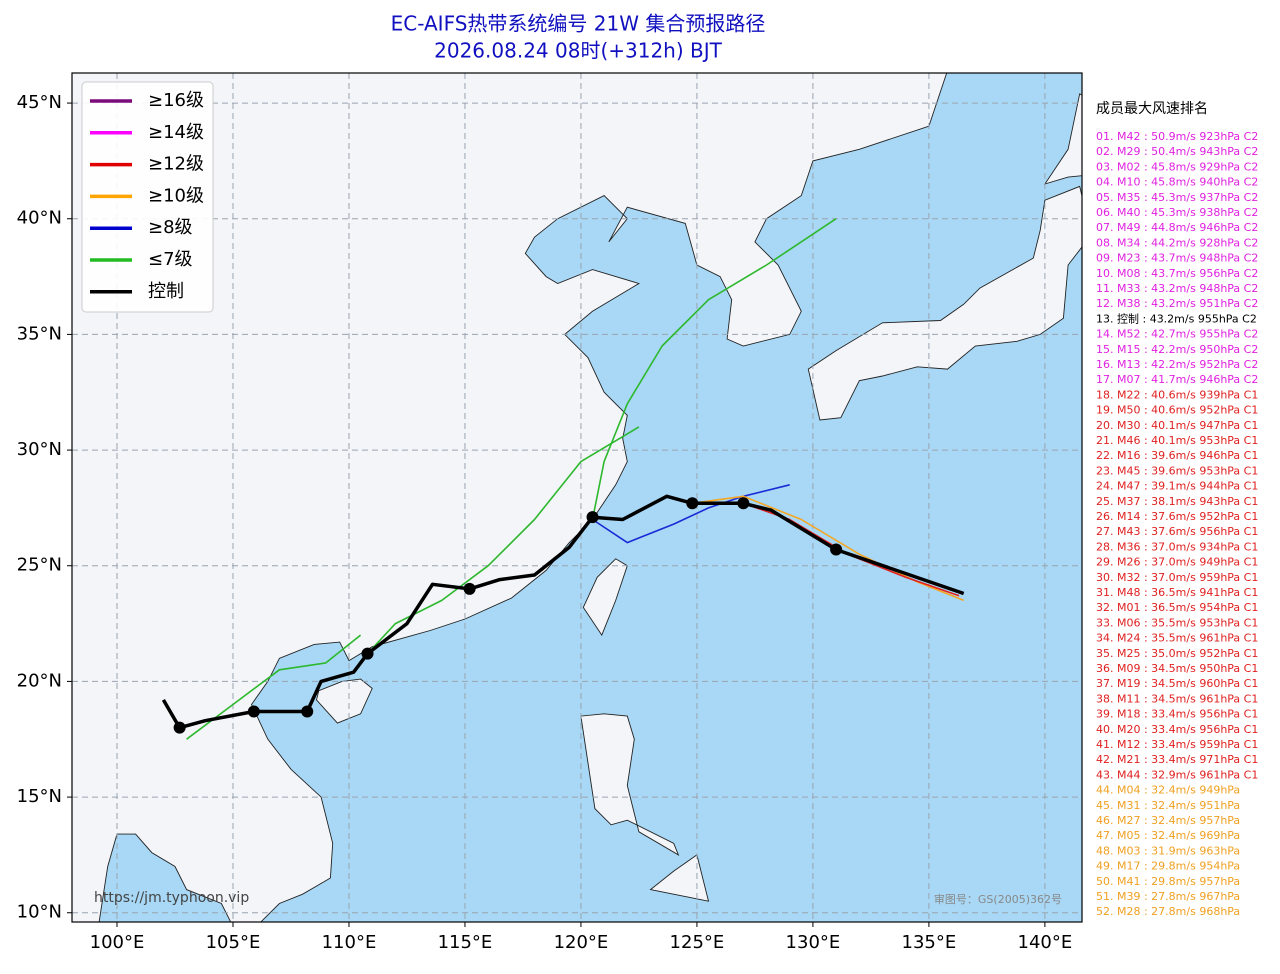 The image size is (1280, 974). I want to click on x-tick-label: 110°E, so click(349, 942).